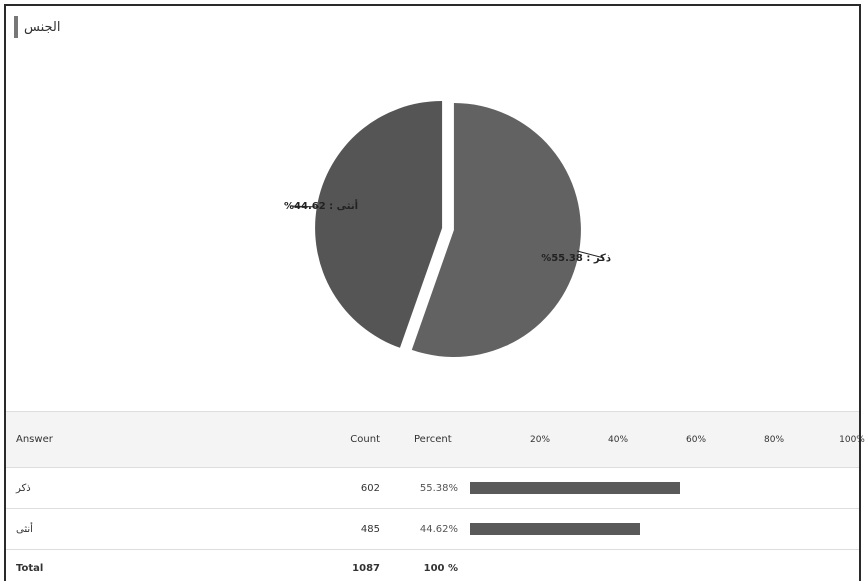 This screenshot has height=586, width=867. Describe the element at coordinates (24, 529) in the screenshot. I see `row-answer: أنثى` at that location.